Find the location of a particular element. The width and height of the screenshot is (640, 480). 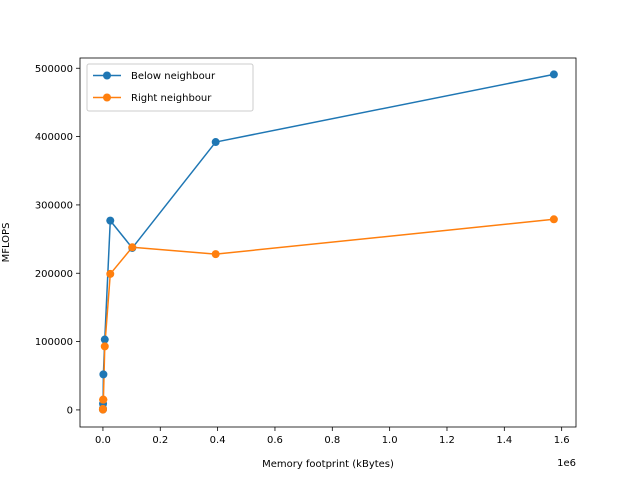

x-axis-label: Memory footprint (kBytes) is located at coordinates (328, 464).